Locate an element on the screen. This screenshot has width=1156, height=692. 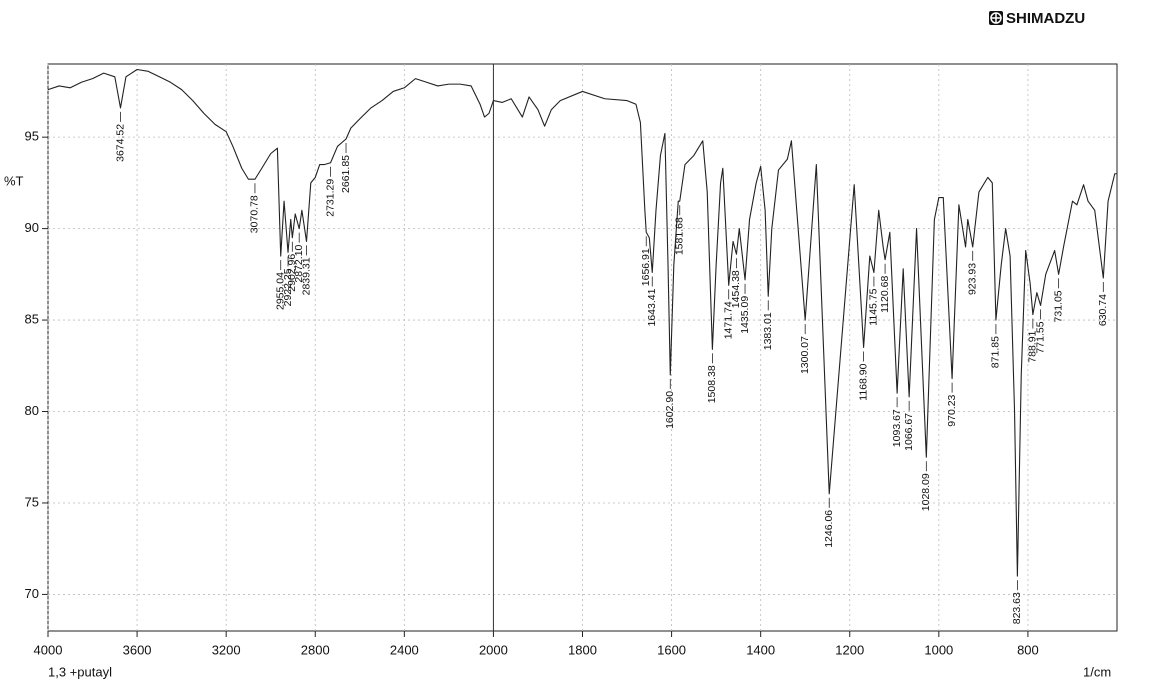
x-tick-label: 1000 is located at coordinates (938, 649).